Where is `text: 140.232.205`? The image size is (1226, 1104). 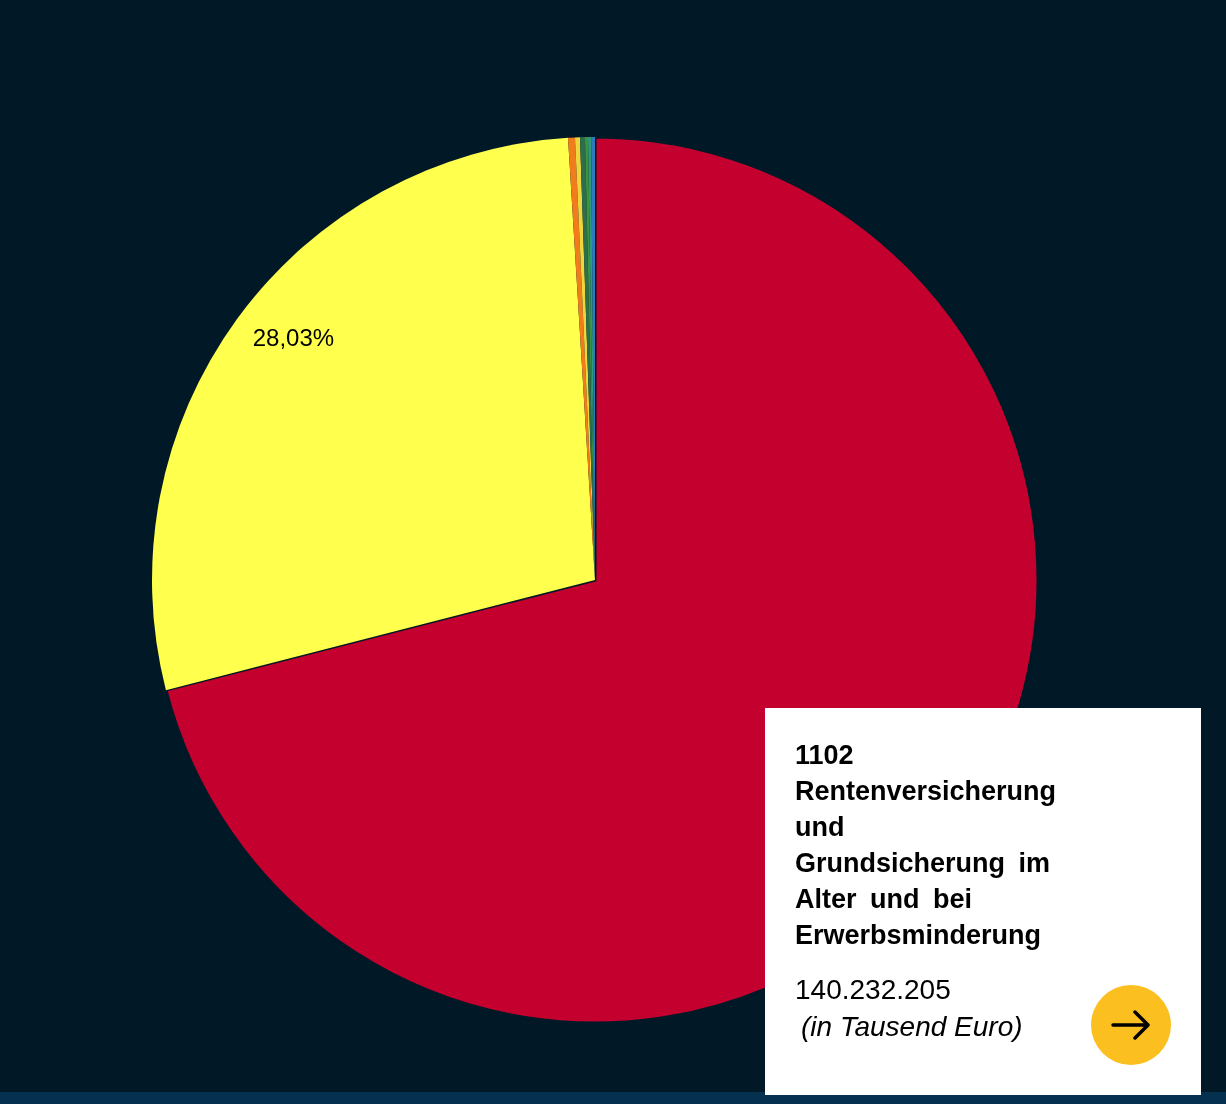
text: 140.232.205 is located at coordinates (873, 989).